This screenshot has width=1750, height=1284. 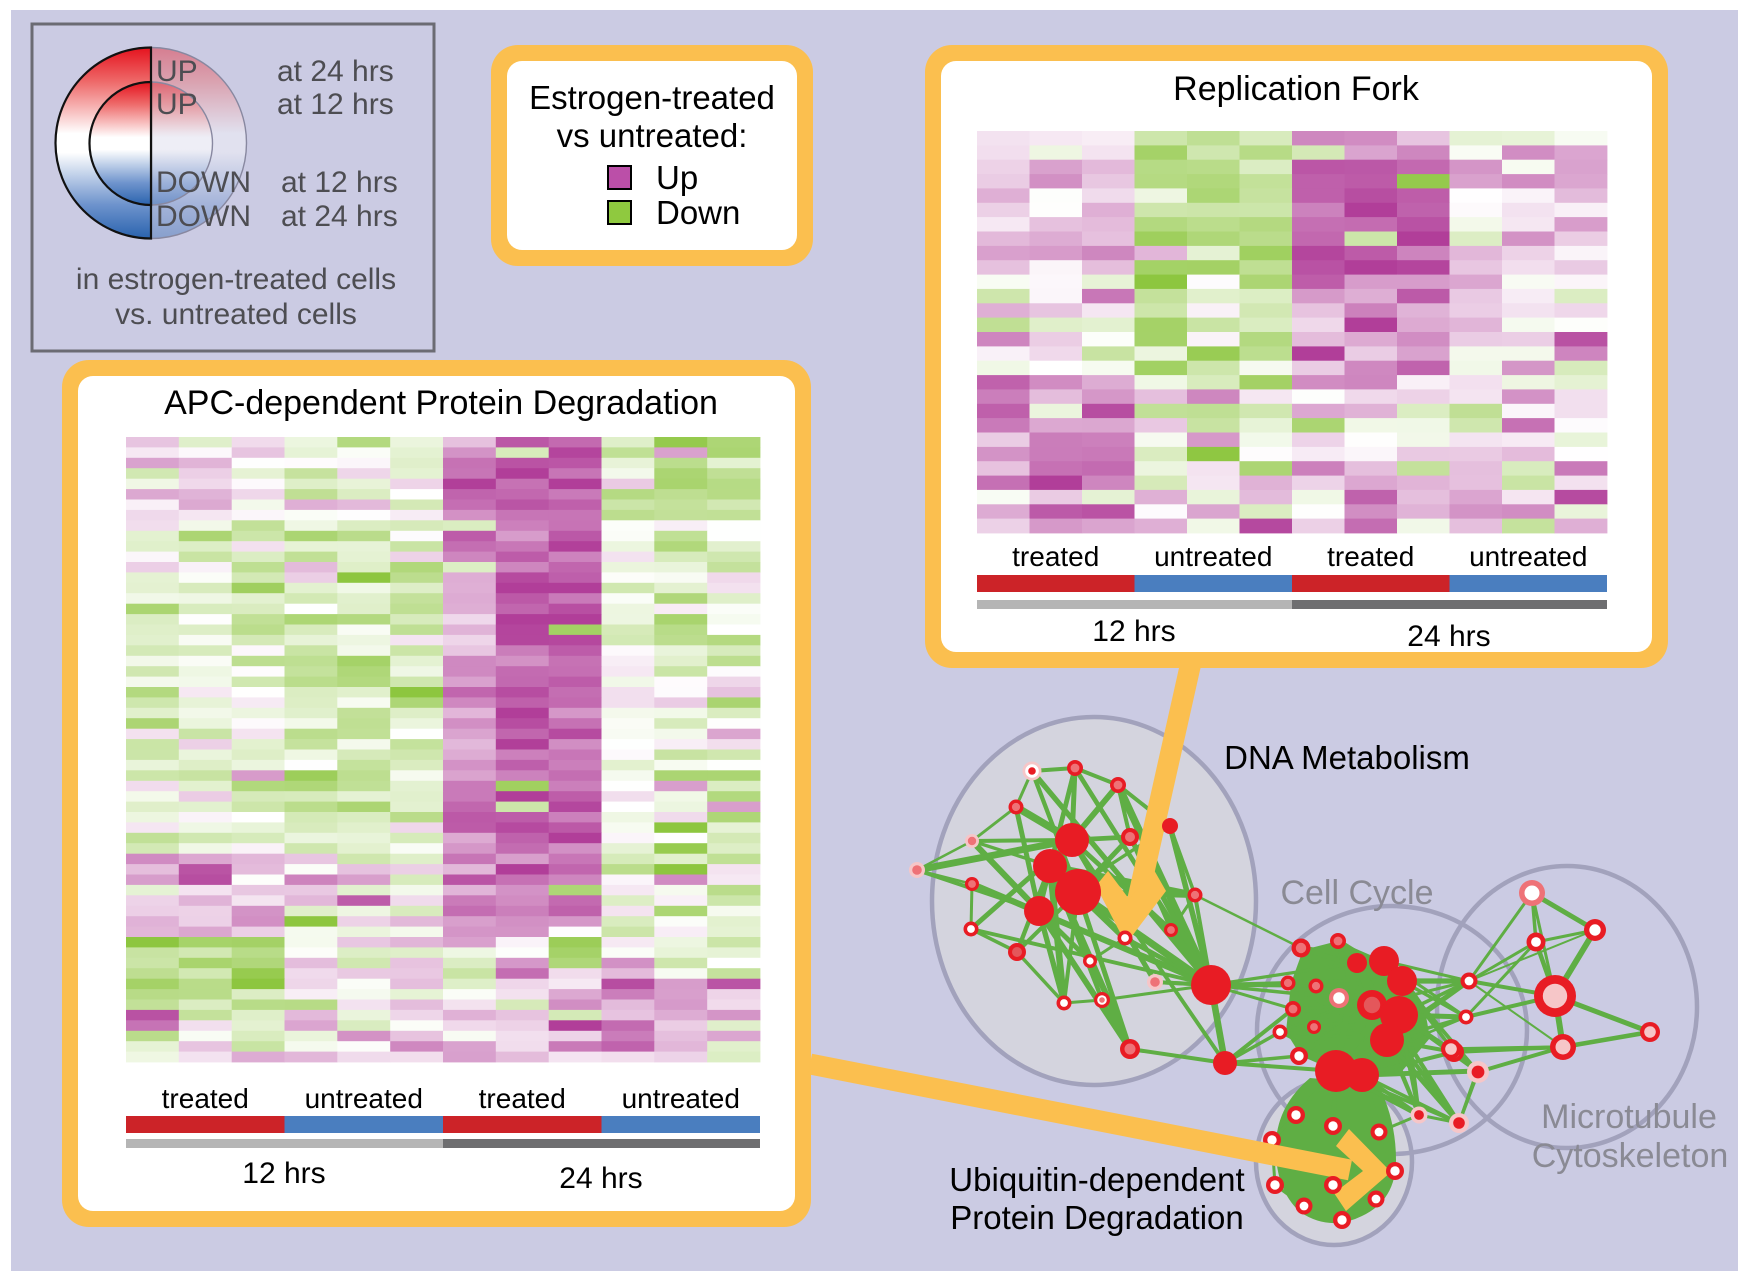 What do you see at coordinates (441, 403) in the screenshot?
I see `svg-text:APC-dependent Protein Degradat: APC-dependent Protein Degradation` at bounding box center [441, 403].